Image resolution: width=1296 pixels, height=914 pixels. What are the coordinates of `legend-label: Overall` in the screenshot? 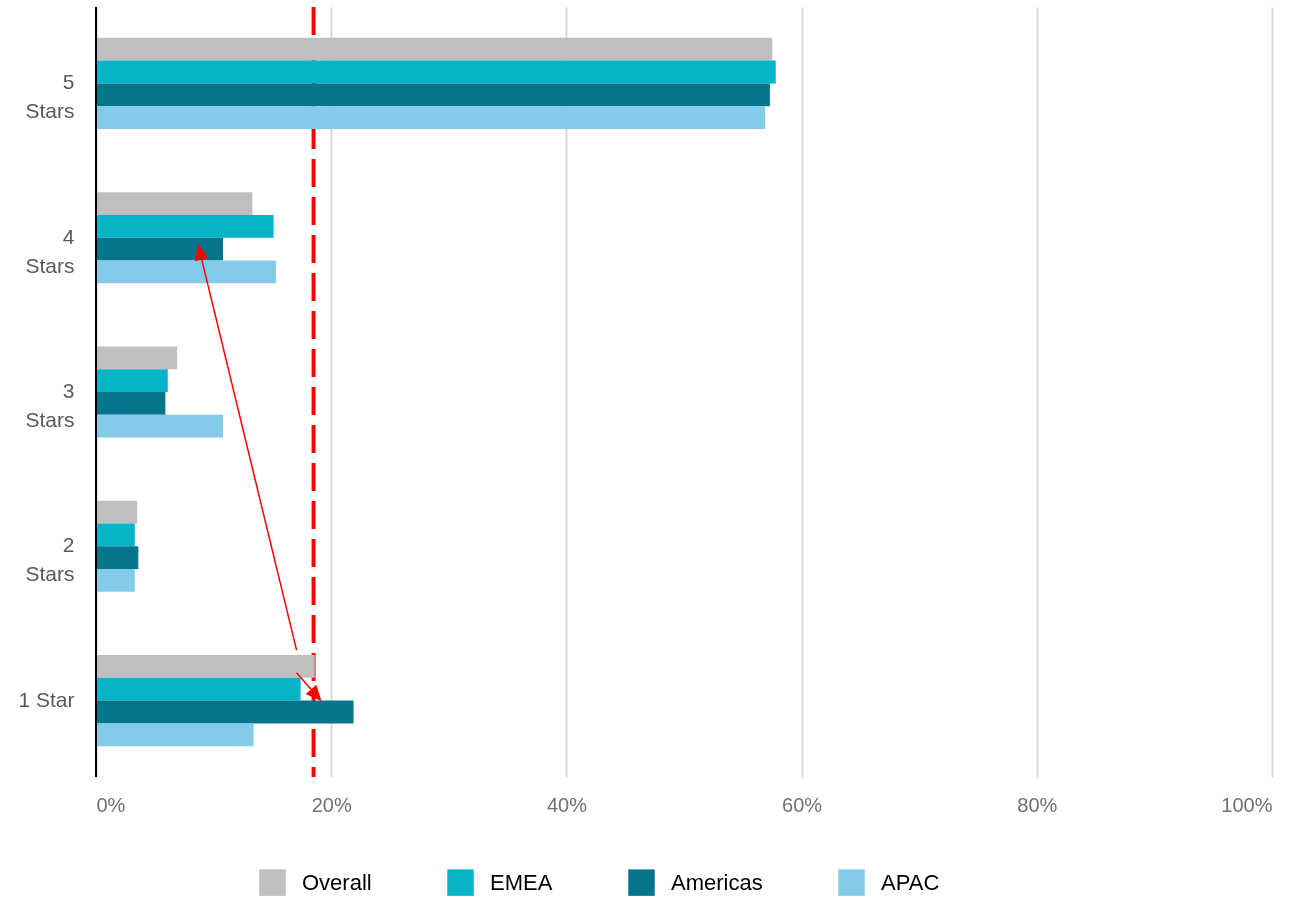 It's located at (337, 882).